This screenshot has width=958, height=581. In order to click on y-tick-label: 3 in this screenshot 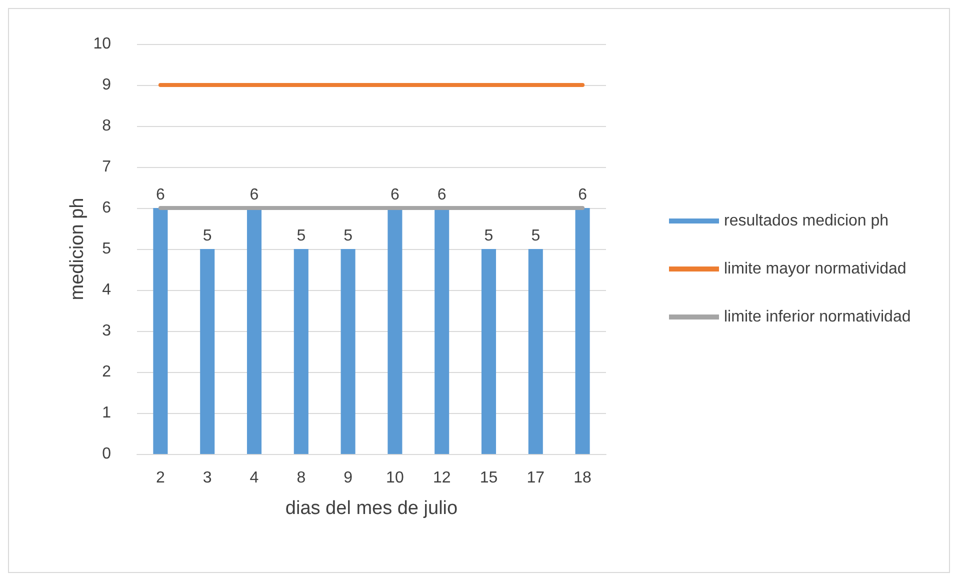, I will do `click(107, 331)`.